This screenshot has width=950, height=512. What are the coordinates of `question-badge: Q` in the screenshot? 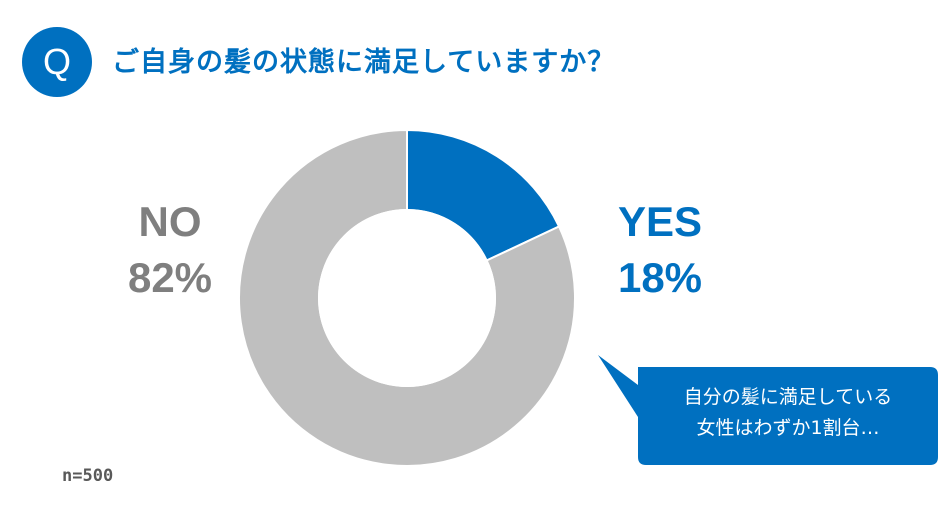 It's located at (57, 62).